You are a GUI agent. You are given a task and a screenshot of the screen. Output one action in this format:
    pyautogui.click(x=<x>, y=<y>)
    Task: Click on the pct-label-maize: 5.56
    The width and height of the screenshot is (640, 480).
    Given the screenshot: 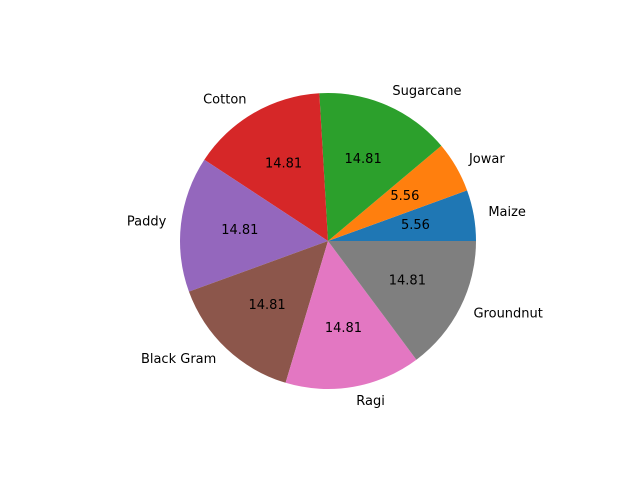 What is the action you would take?
    pyautogui.click(x=415, y=225)
    